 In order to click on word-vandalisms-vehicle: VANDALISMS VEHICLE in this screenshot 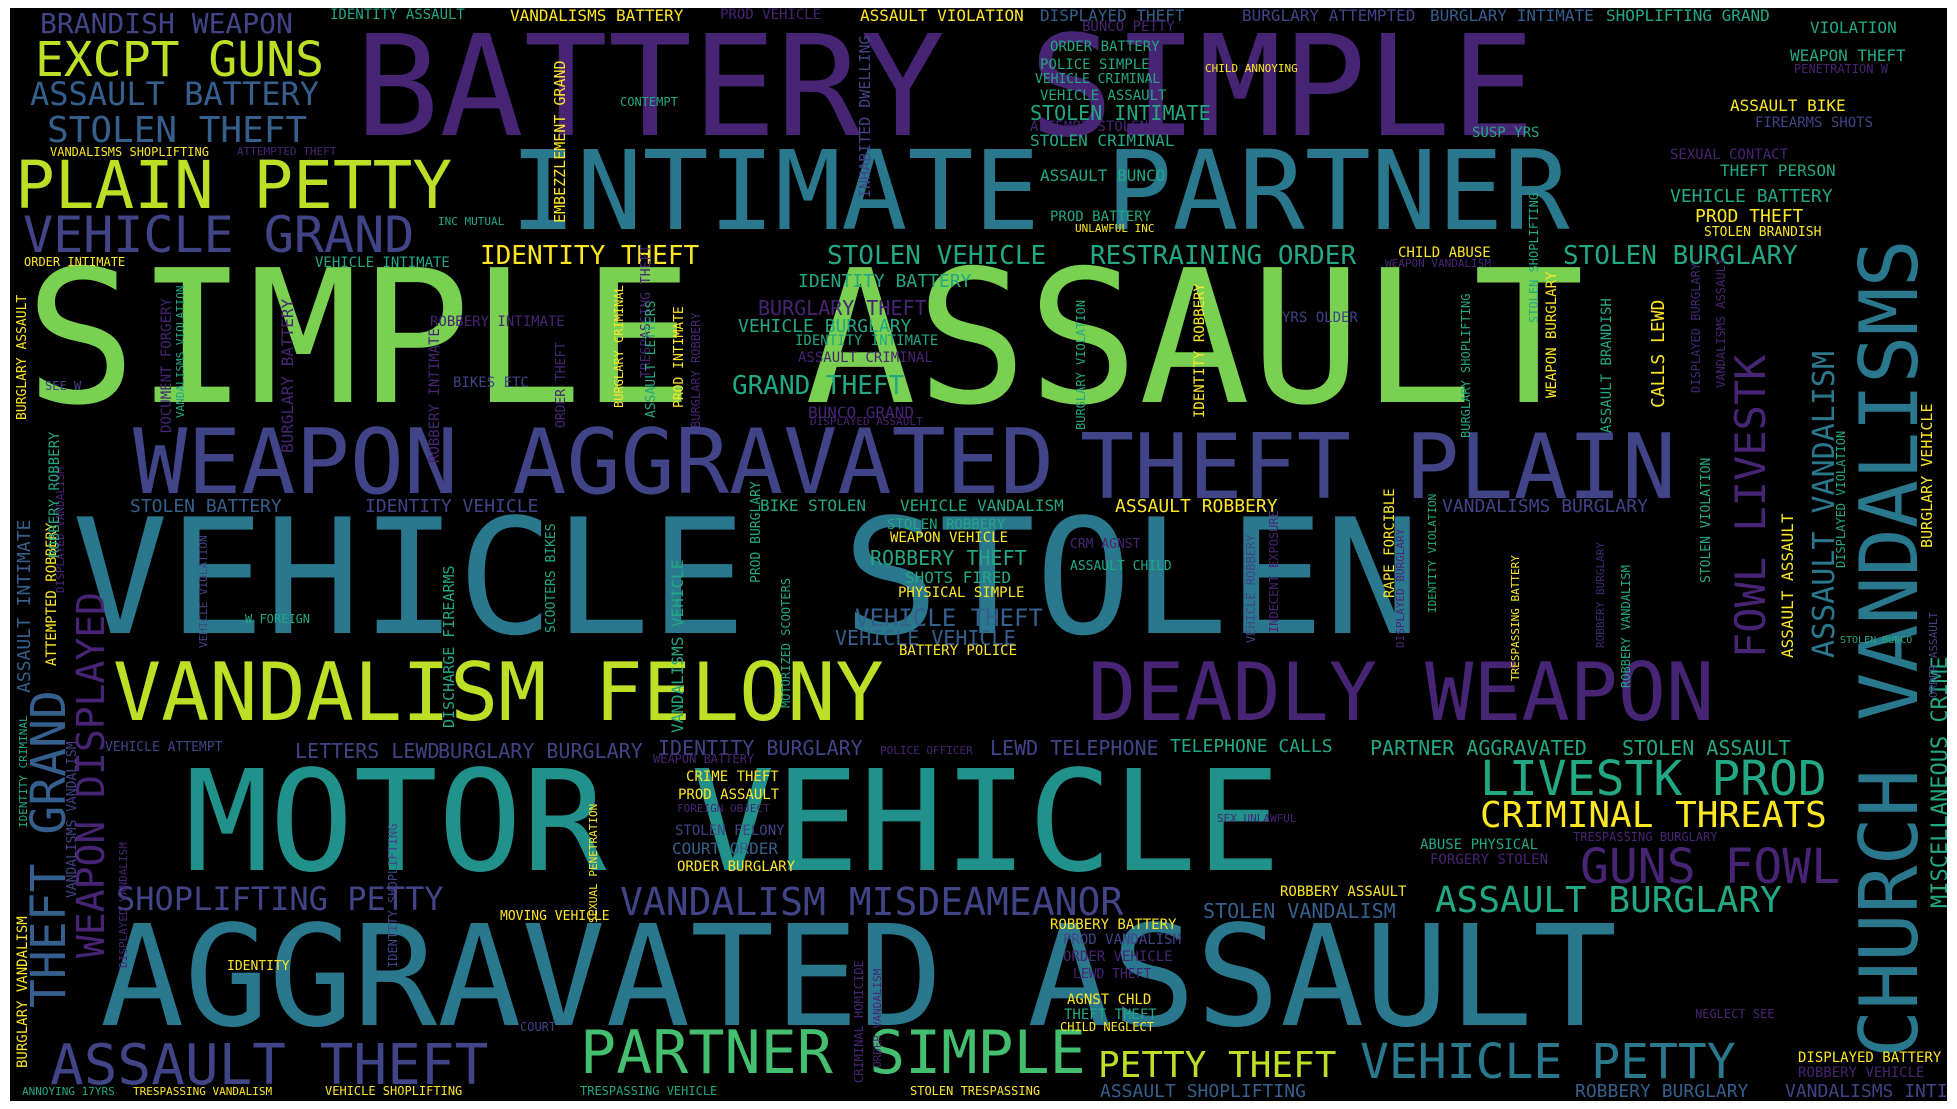, I will do `click(677, 646)`.